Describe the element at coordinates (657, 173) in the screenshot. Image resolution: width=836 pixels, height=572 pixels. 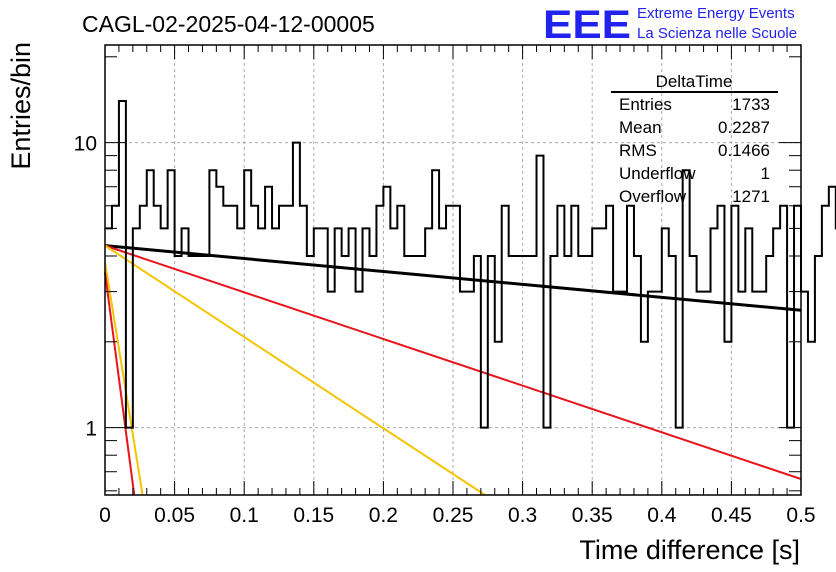
I see `stats-label: Underflow` at that location.